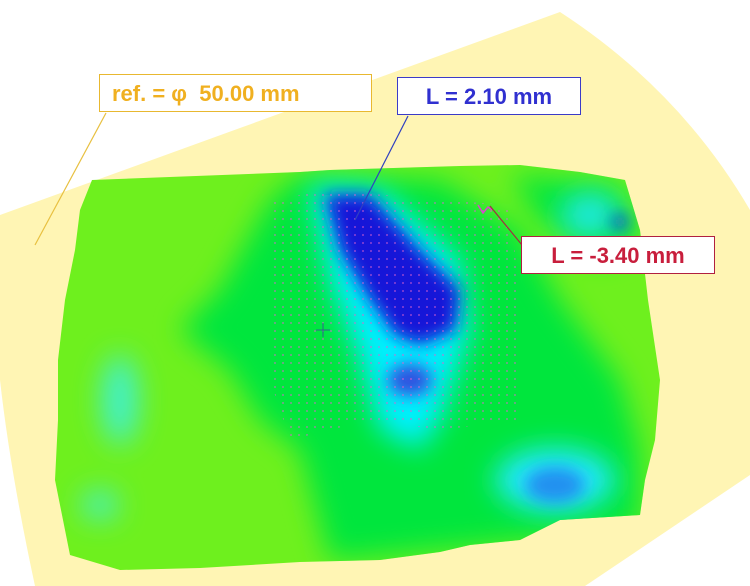  I want to click on max-deviation-label: L = 2.10 mm, so click(489, 96).